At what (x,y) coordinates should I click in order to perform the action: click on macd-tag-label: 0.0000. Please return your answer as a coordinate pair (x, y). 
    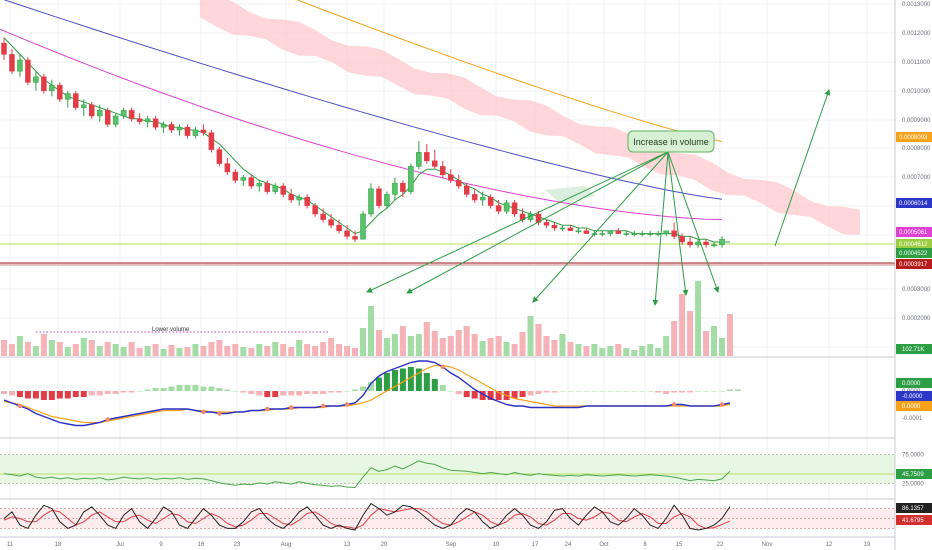
    Looking at the image, I should click on (911, 384).